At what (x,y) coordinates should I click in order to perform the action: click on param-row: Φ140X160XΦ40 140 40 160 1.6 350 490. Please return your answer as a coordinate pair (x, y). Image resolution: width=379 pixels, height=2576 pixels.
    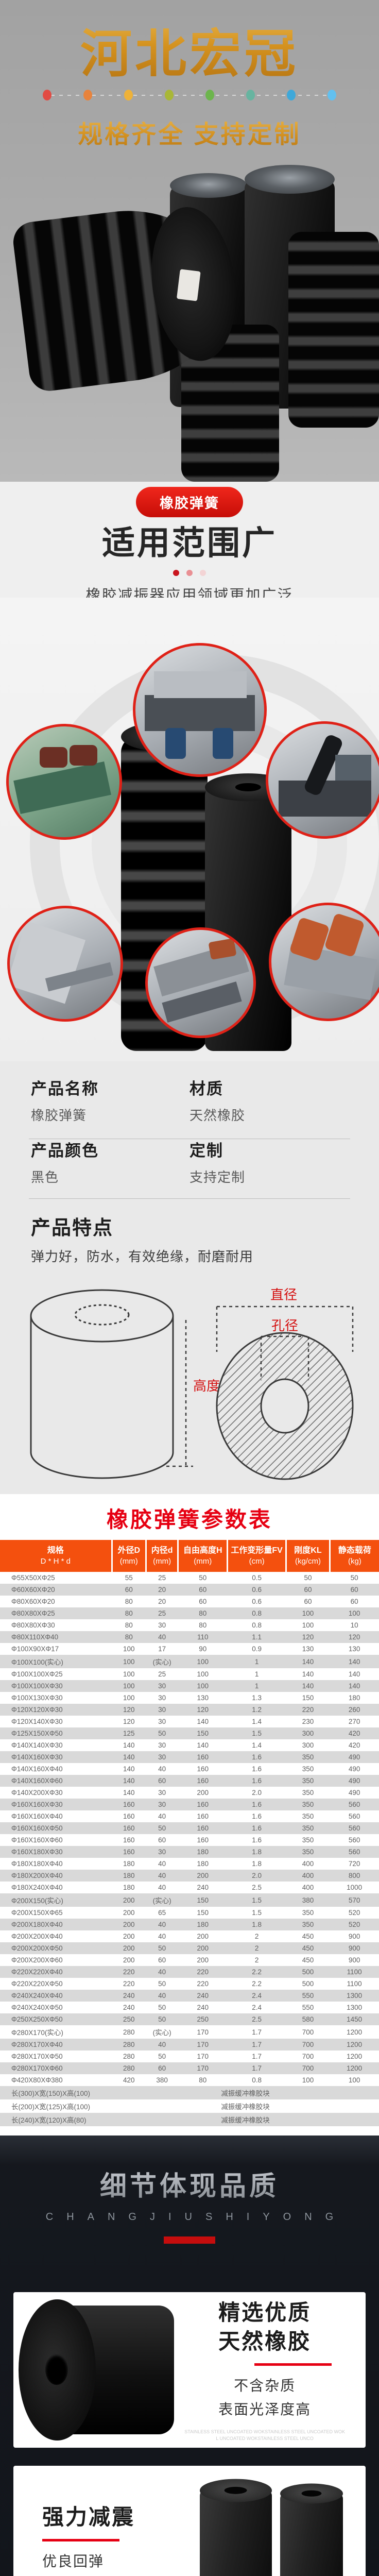
    Looking at the image, I should click on (189, 1769).